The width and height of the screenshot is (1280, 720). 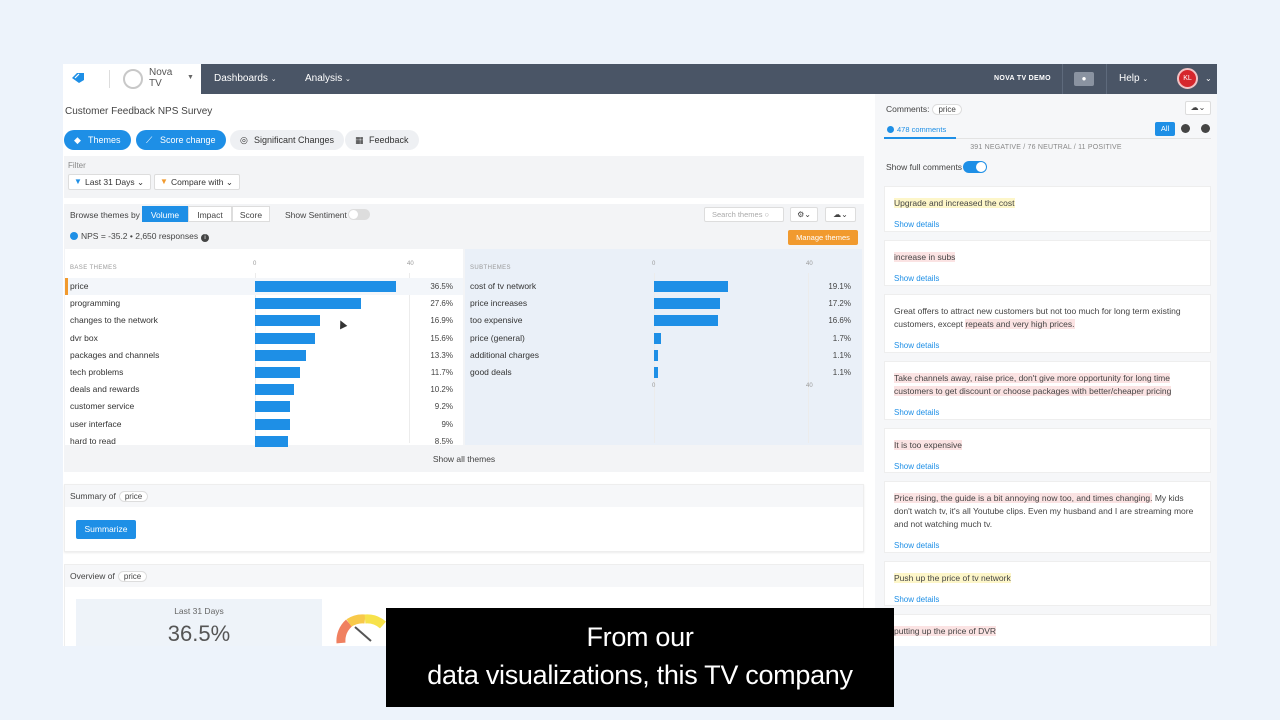 What do you see at coordinates (251, 214) in the screenshot?
I see `mode-score: Score` at bounding box center [251, 214].